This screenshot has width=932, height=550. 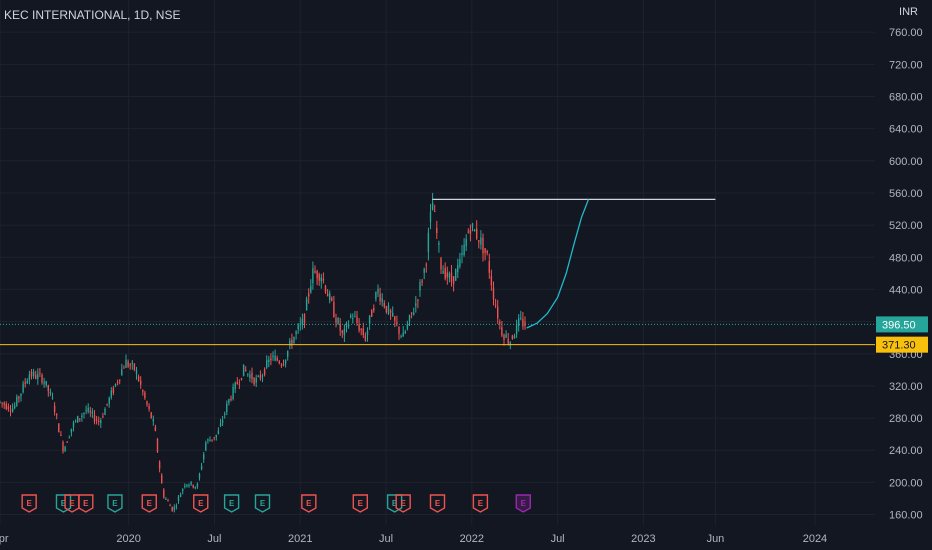 I want to click on time-tick-label: 2023, so click(x=643, y=539).